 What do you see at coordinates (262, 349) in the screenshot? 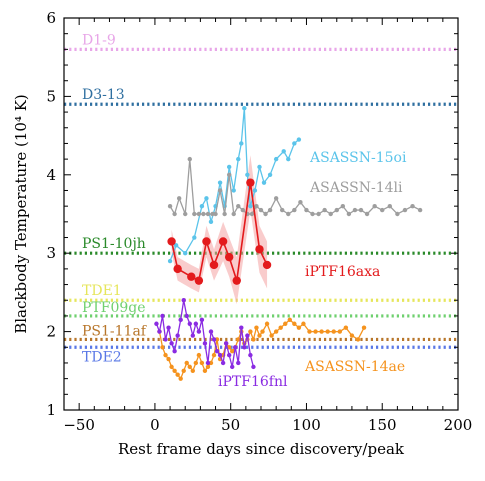
I see `series-asassn-14ae` at bounding box center [262, 349].